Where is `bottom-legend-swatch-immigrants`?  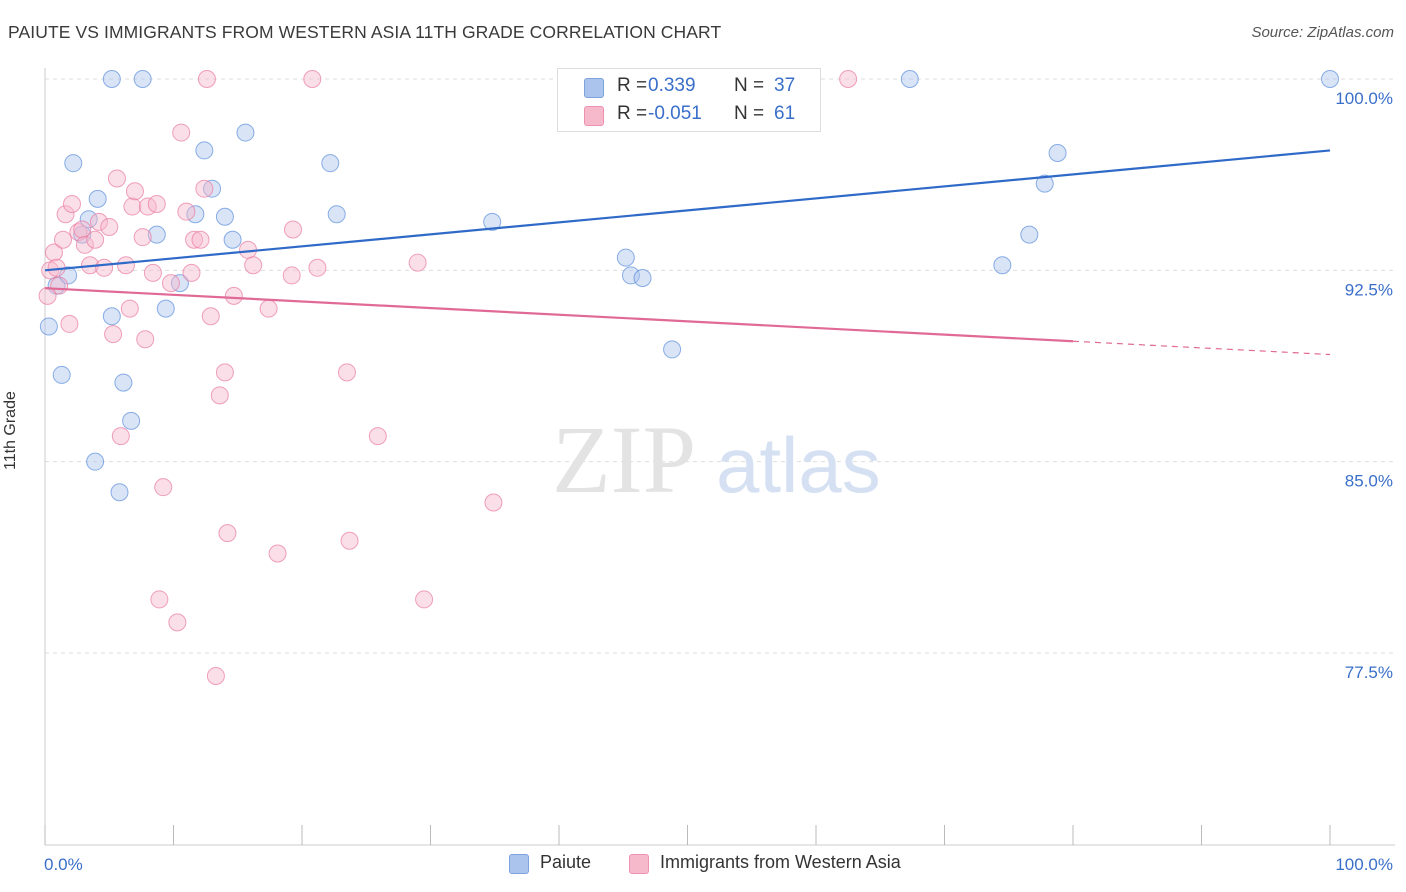 bottom-legend-swatch-immigrants is located at coordinates (639, 864).